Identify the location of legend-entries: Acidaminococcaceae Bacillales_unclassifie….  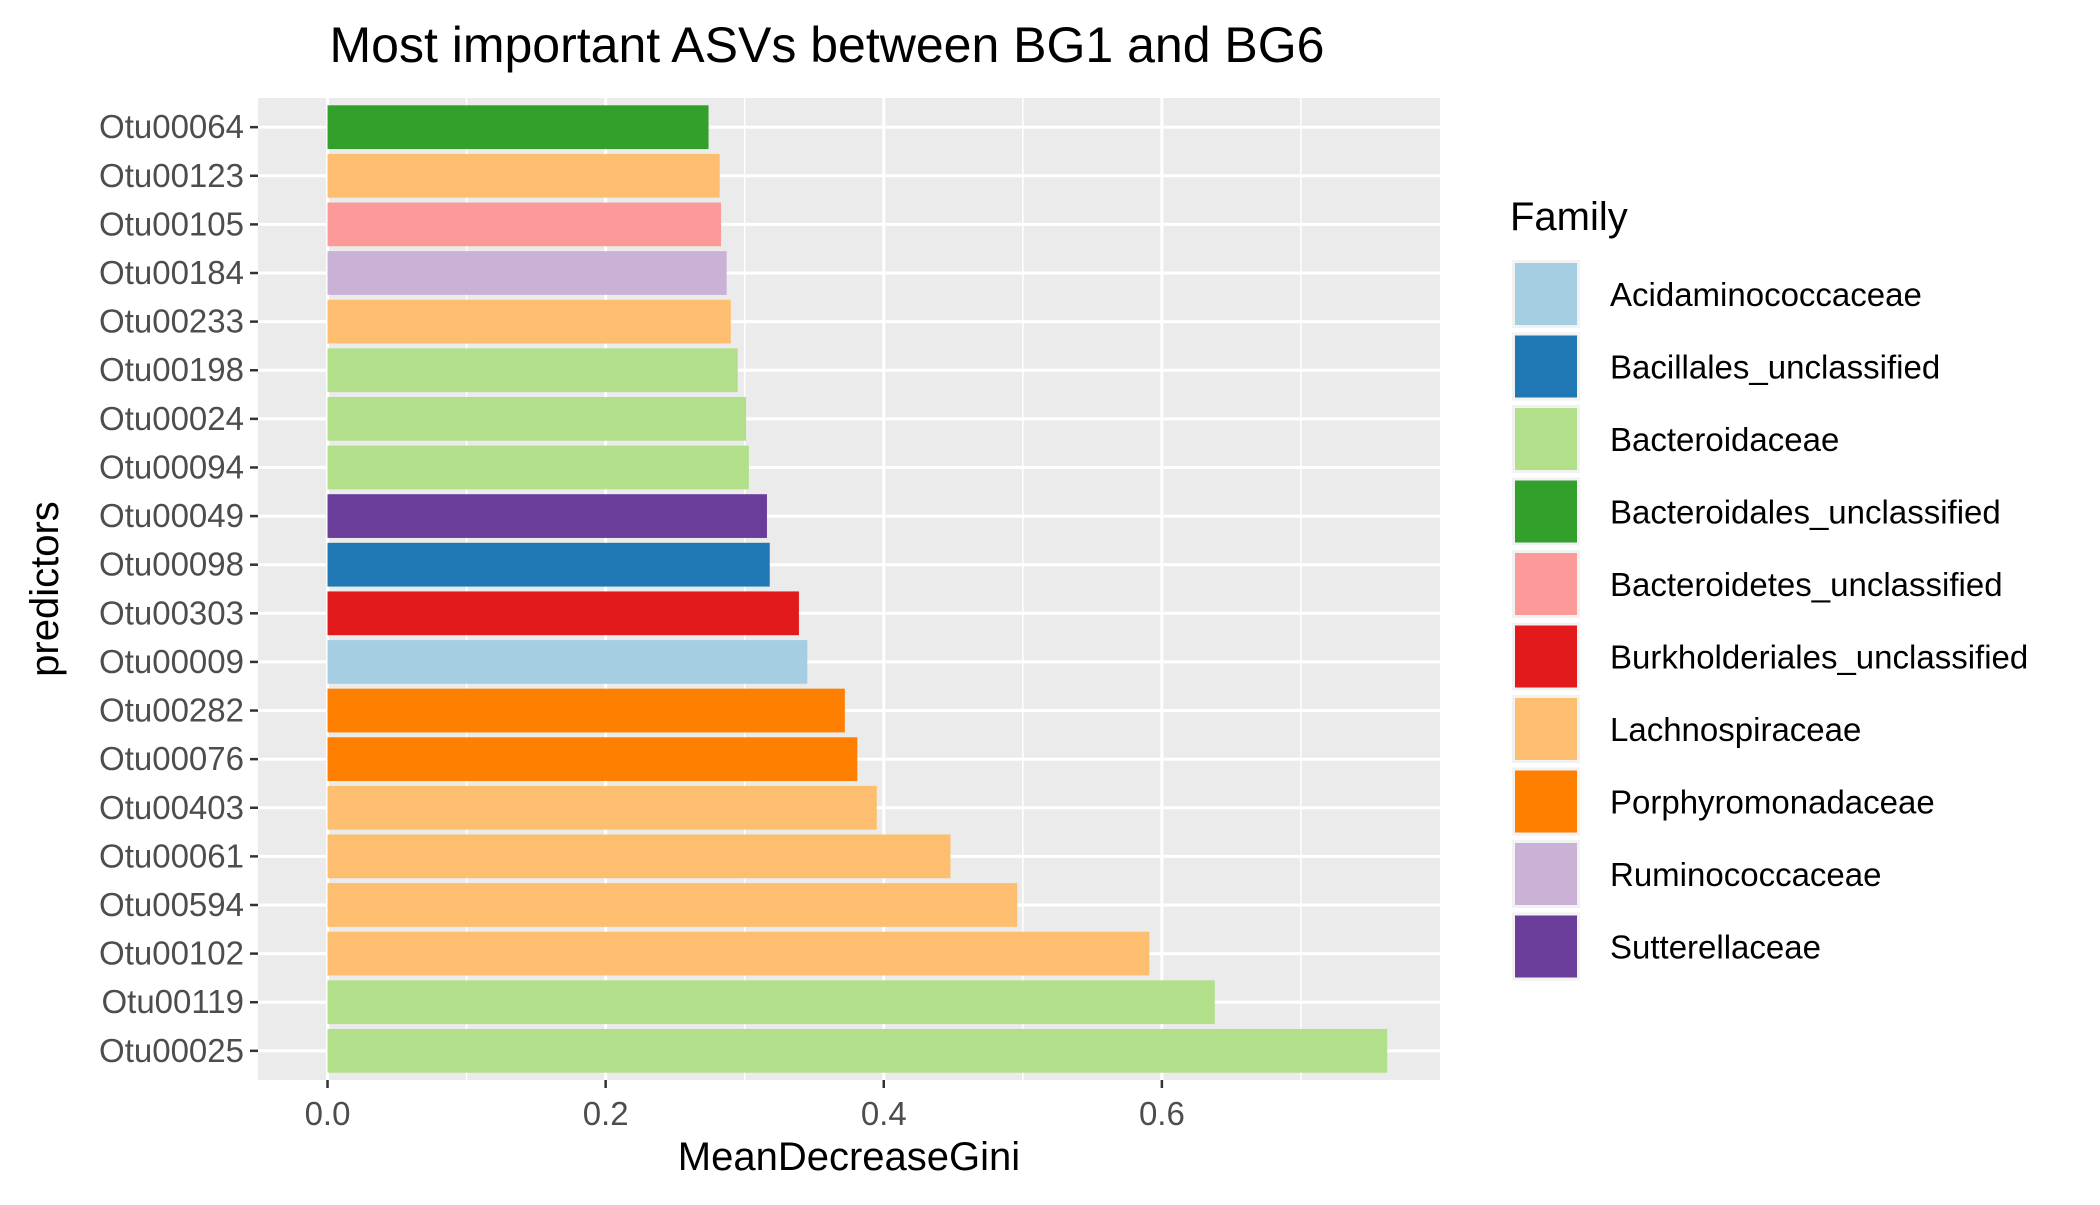
(1770, 620).